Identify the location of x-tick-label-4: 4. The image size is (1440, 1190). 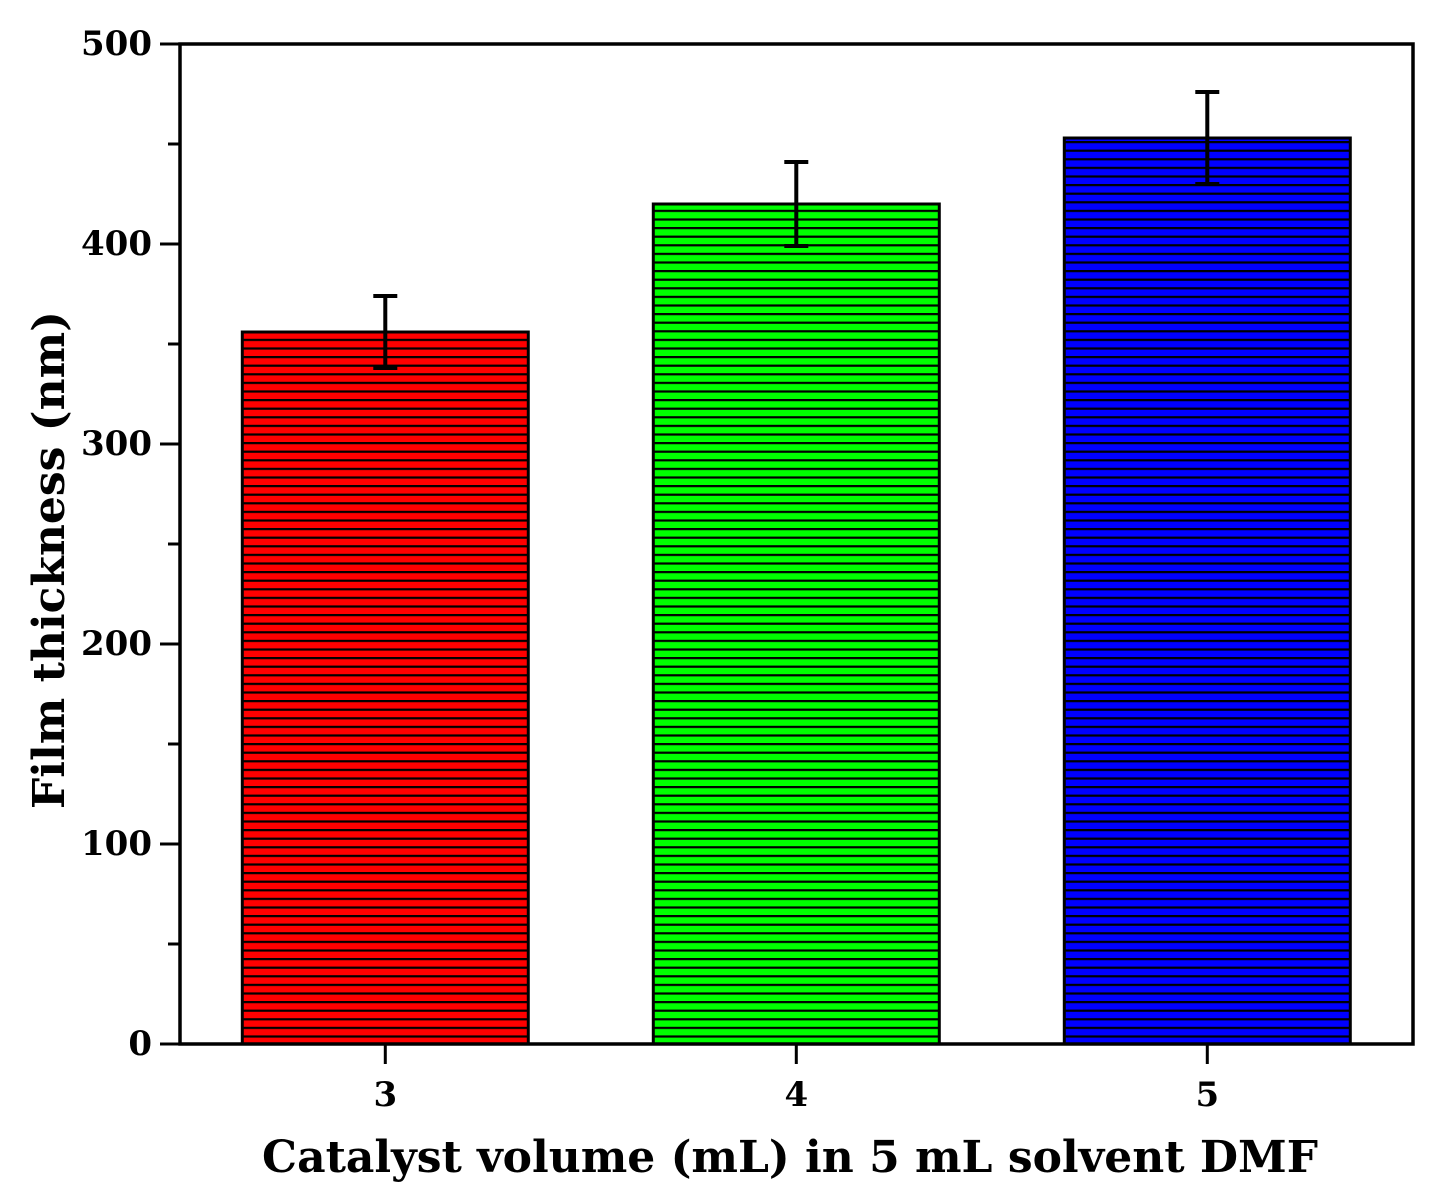
(796, 1095).